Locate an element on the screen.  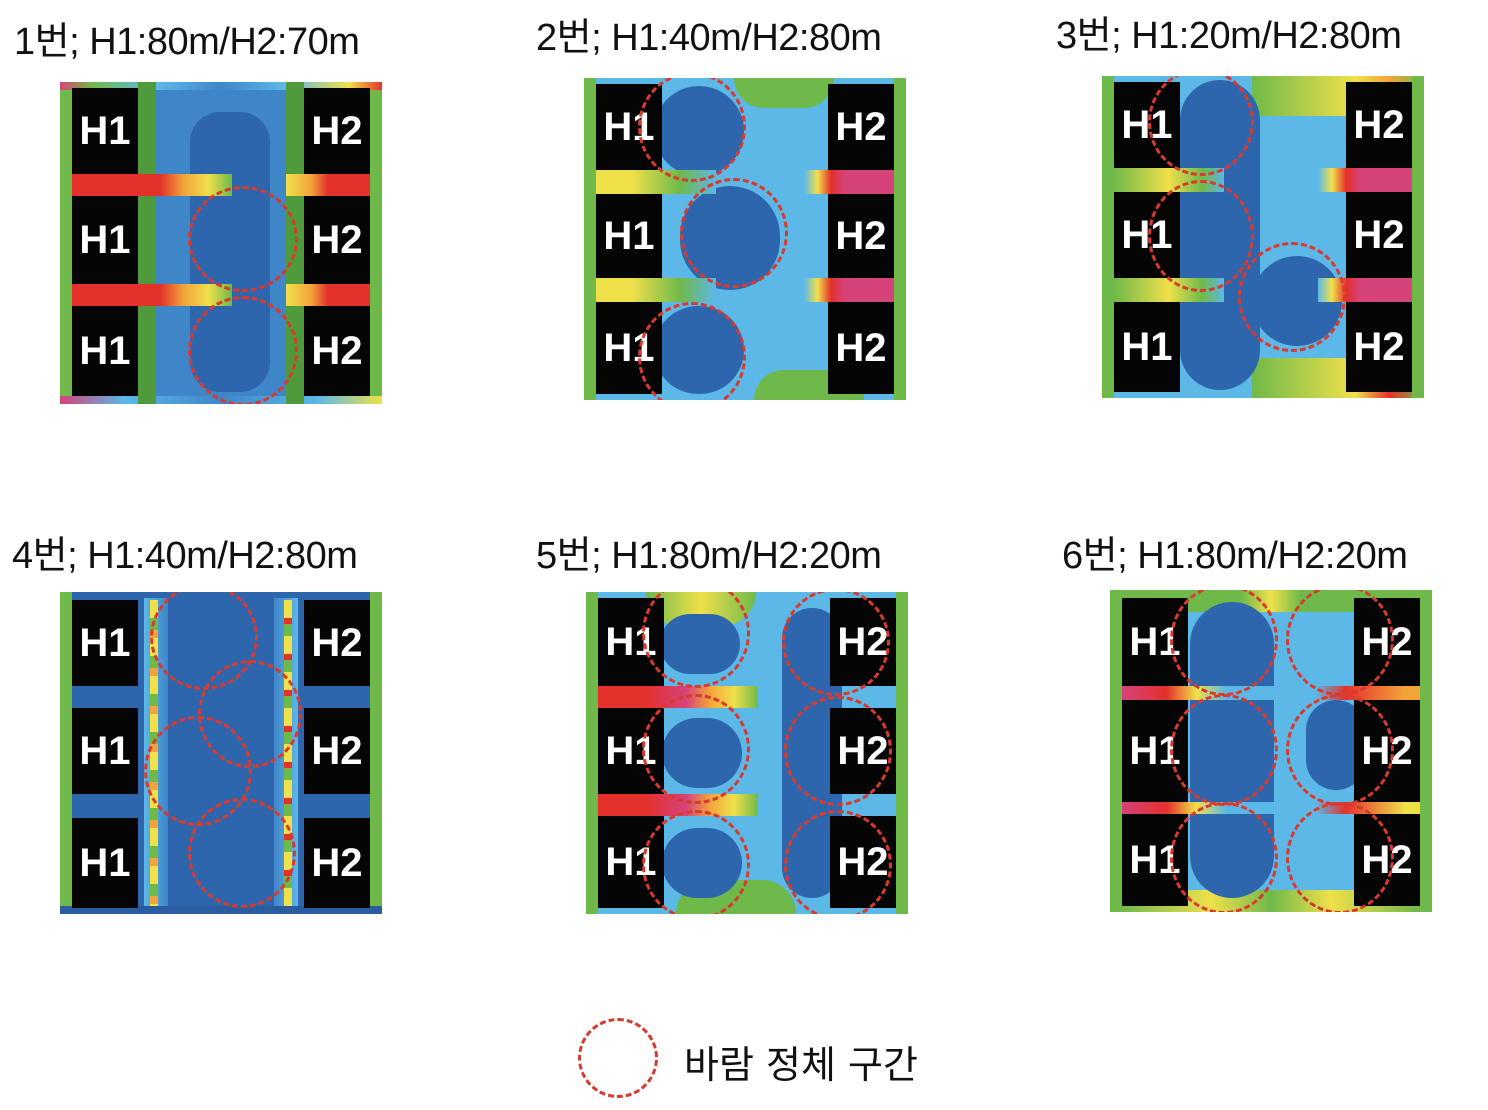
panel-5-wind-map: H1 H1 H1 H2 H2 H2 is located at coordinates (747, 753).